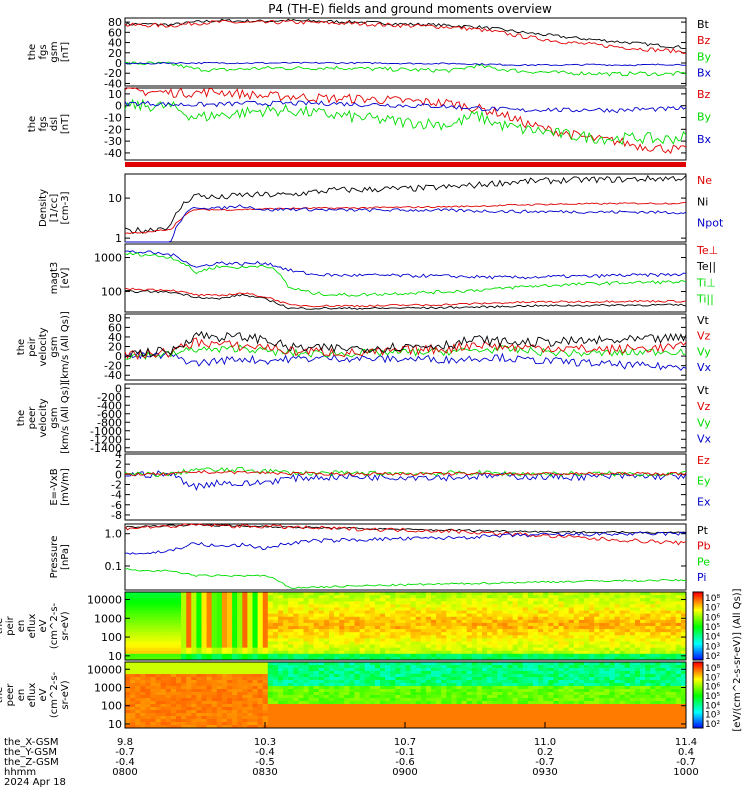 The width and height of the screenshot is (750, 800). What do you see at coordinates (106, 439) in the screenshot?
I see `y-tick-label: -1200` at bounding box center [106, 439].